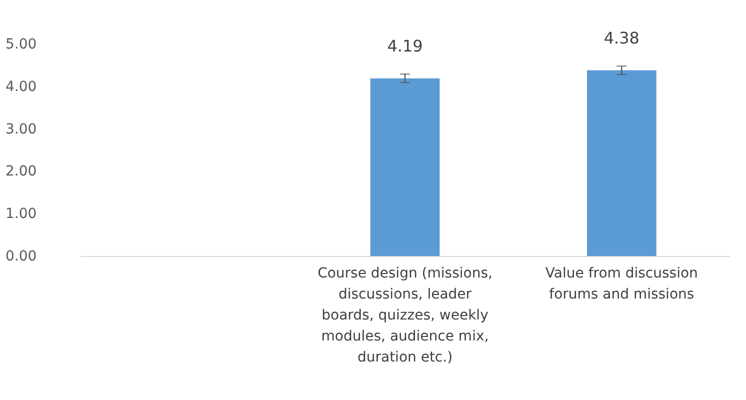 This screenshot has width=746, height=400. Describe the element at coordinates (21, 44) in the screenshot. I see `y-tick-label: 5.00` at that location.